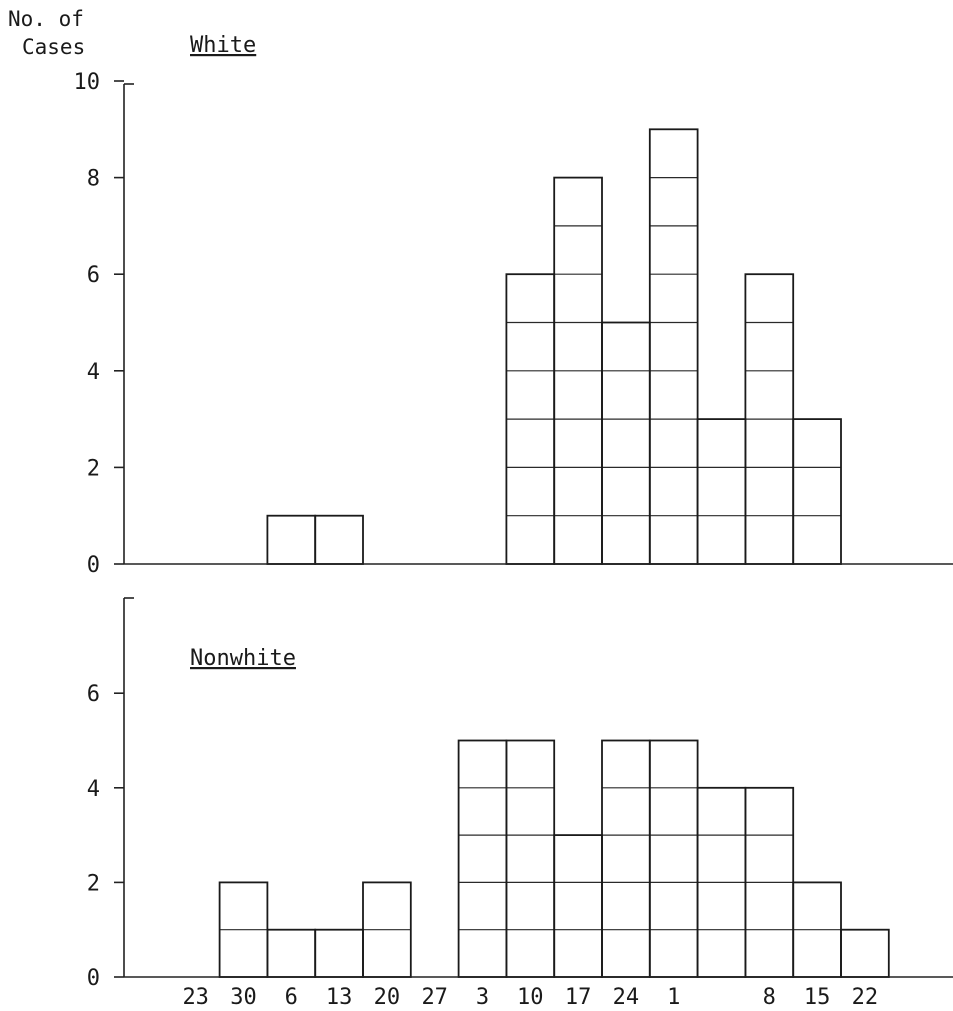  I want to click on y-axis-title-line-2: Cases, so click(53, 47).